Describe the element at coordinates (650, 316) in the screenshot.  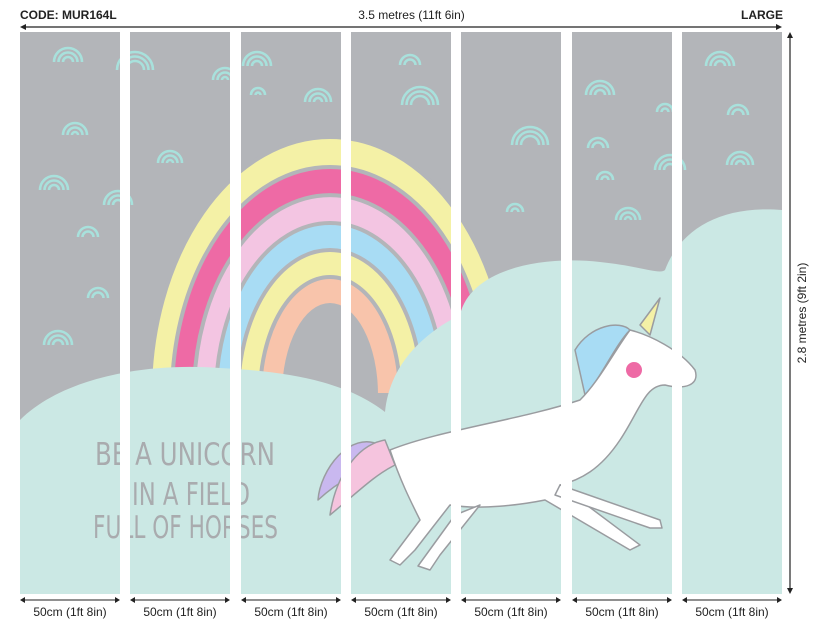
I see `unicorn-horn` at that location.